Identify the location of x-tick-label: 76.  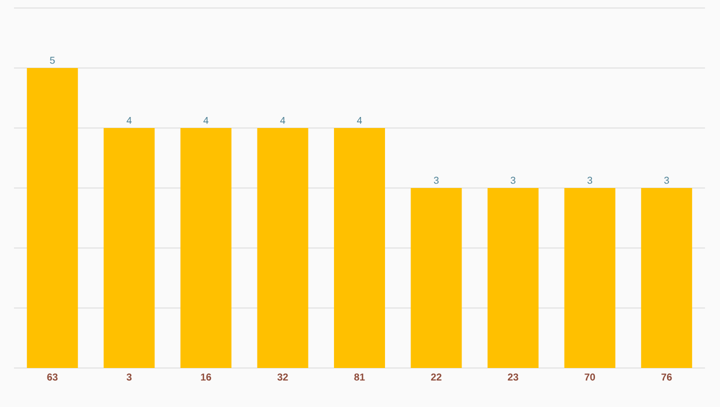
(666, 377).